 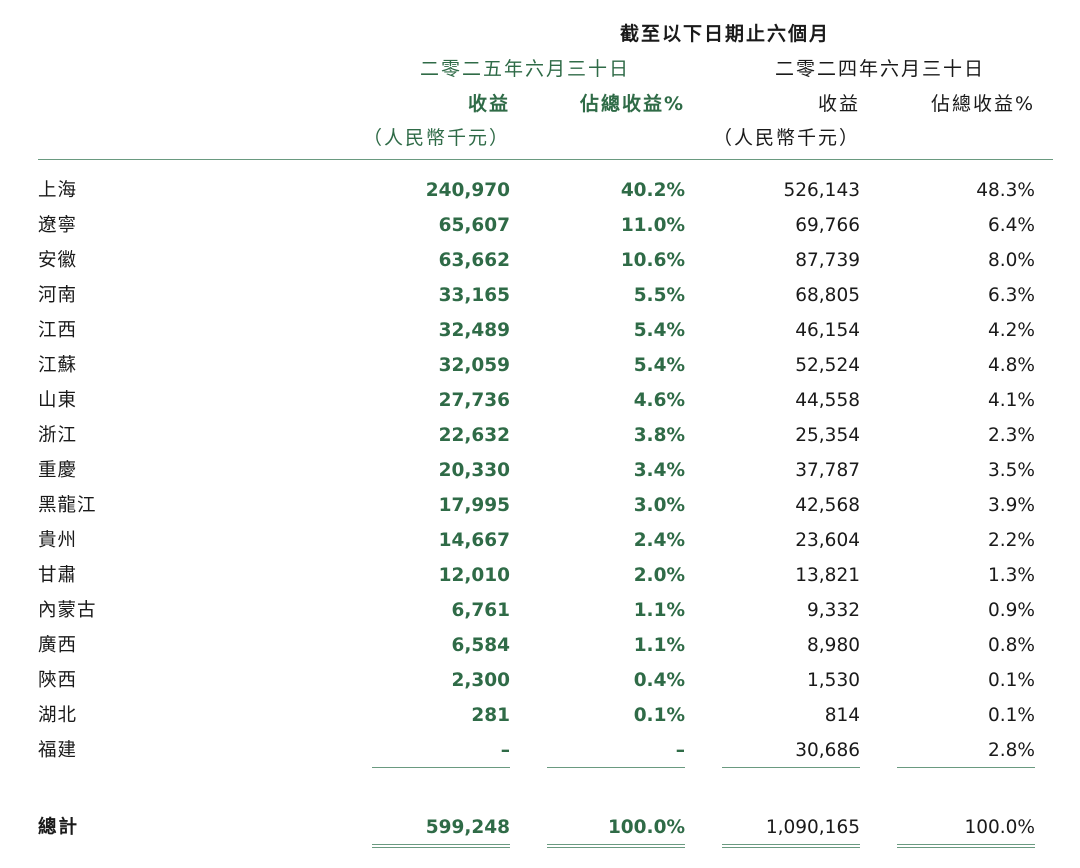 I want to click on pct-2025: 40.2%, so click(x=652, y=190).